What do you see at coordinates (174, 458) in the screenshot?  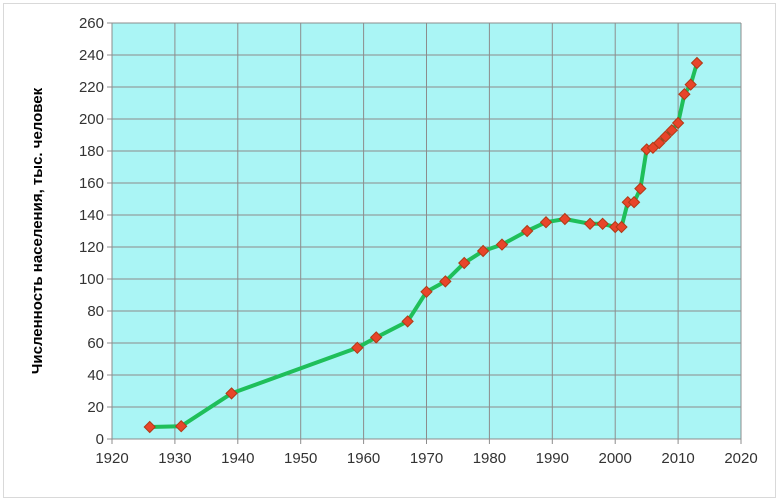 I see `x-tick-label: 1930` at bounding box center [174, 458].